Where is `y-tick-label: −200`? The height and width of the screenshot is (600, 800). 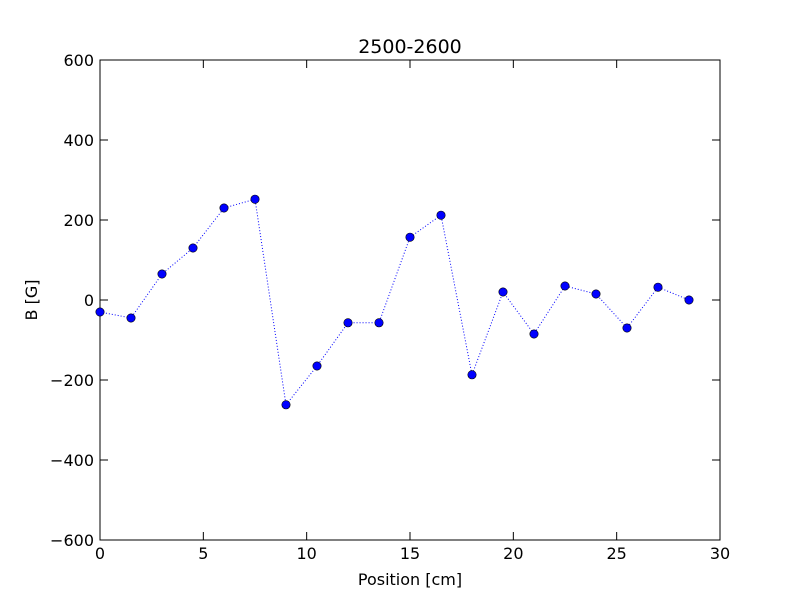 y-tick-label: −200 is located at coordinates (72, 380).